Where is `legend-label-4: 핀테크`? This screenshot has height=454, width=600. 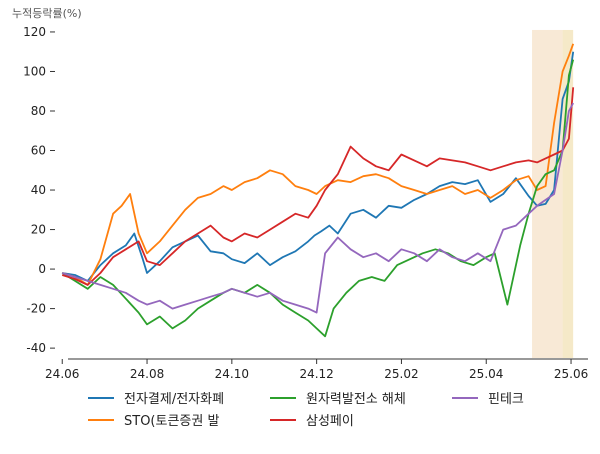
legend-label-4: 핀테크 is located at coordinates (506, 399).